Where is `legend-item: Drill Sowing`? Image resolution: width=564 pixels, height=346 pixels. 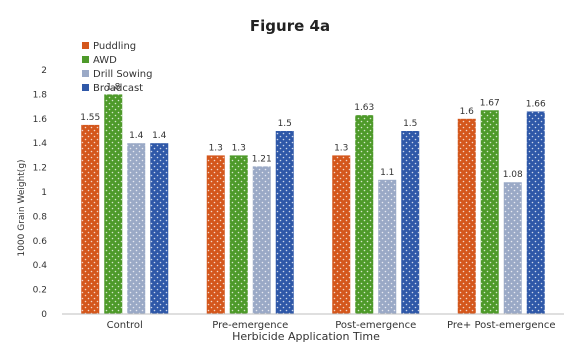 legend-item: Drill Sowing is located at coordinates (117, 74).